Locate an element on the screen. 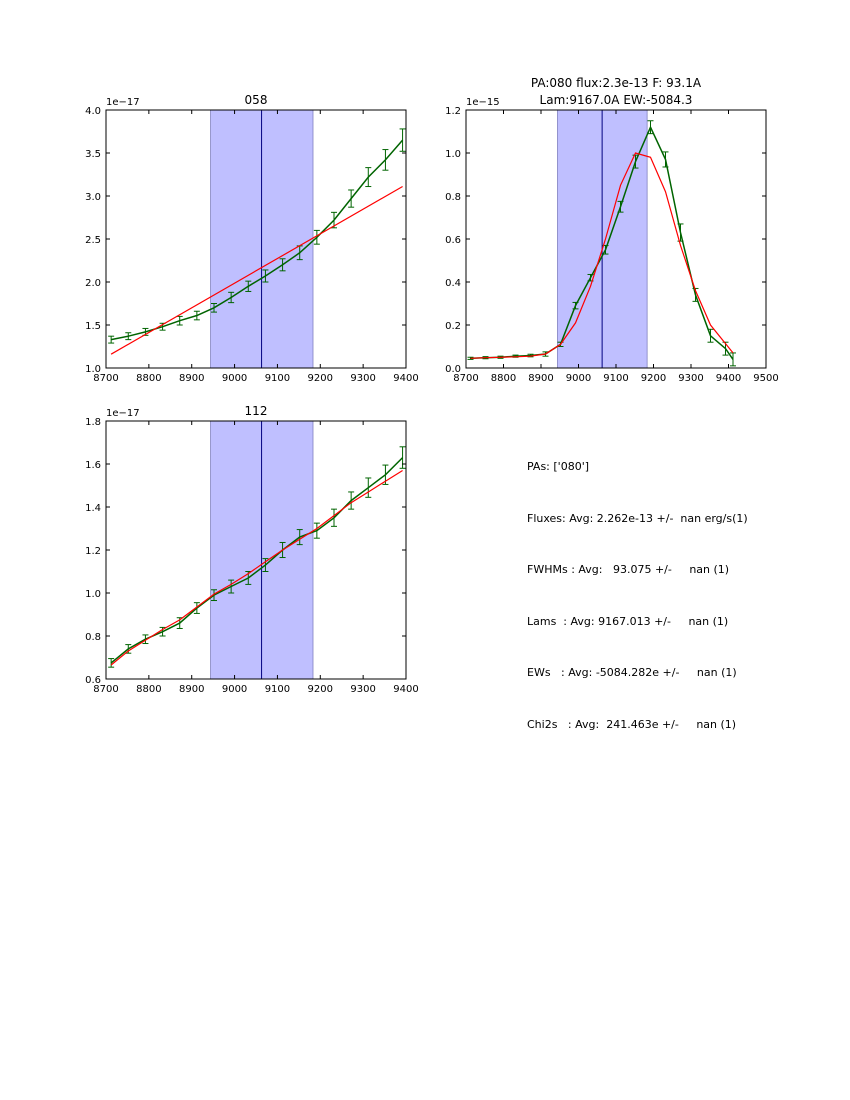 The width and height of the screenshot is (850, 1100). x-tick-label: 9500 is located at coordinates (765, 378).